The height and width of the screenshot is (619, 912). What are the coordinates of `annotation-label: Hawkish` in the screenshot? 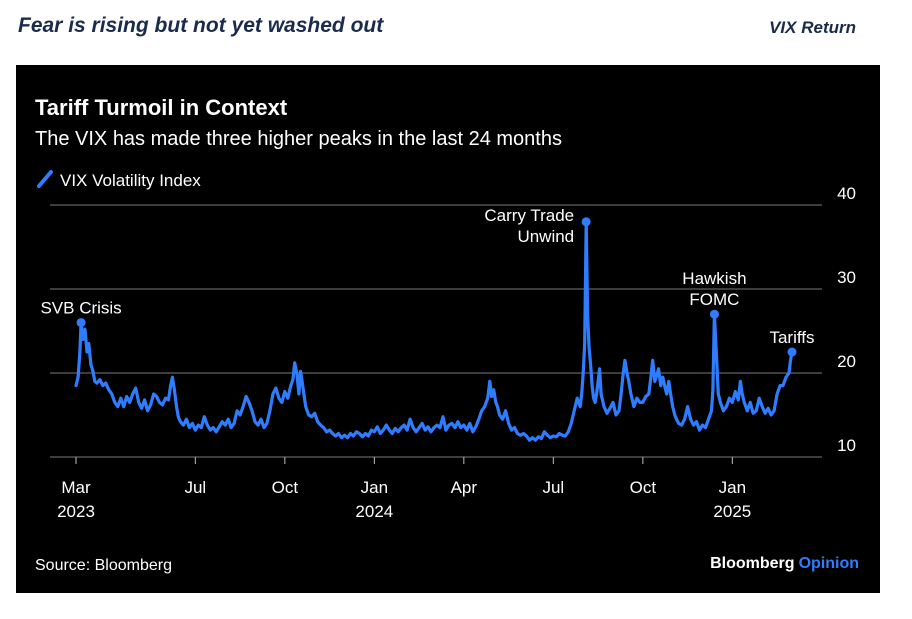 It's located at (714, 278).